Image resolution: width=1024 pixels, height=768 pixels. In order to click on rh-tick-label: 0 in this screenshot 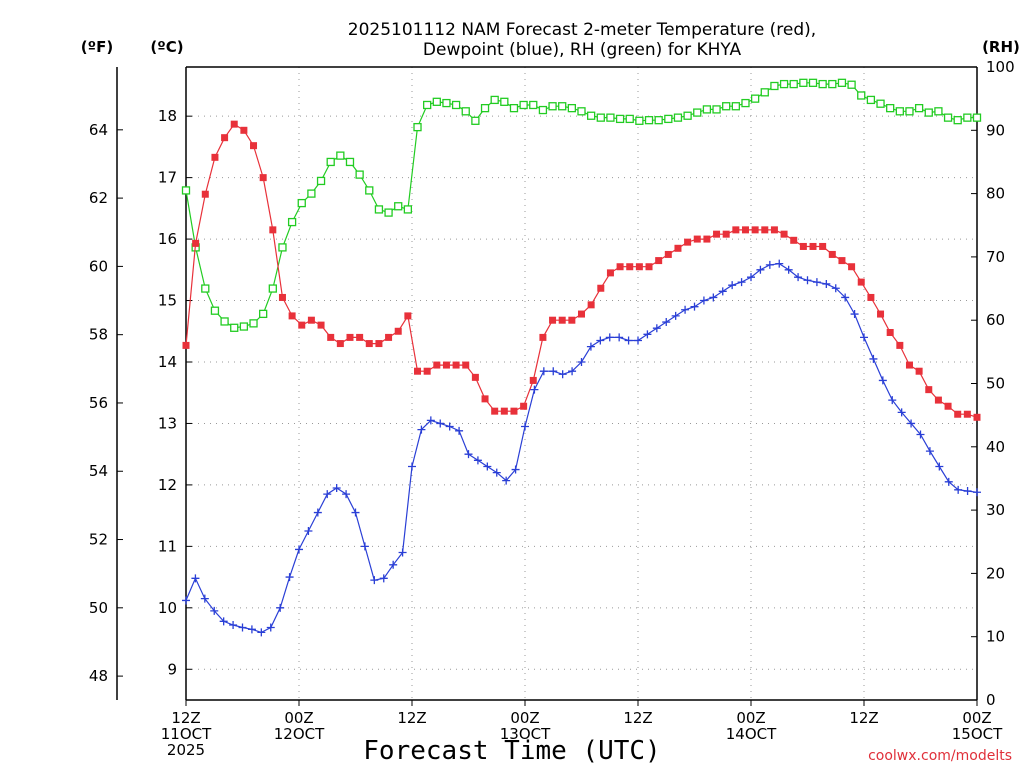, I will do `click(991, 700)`.